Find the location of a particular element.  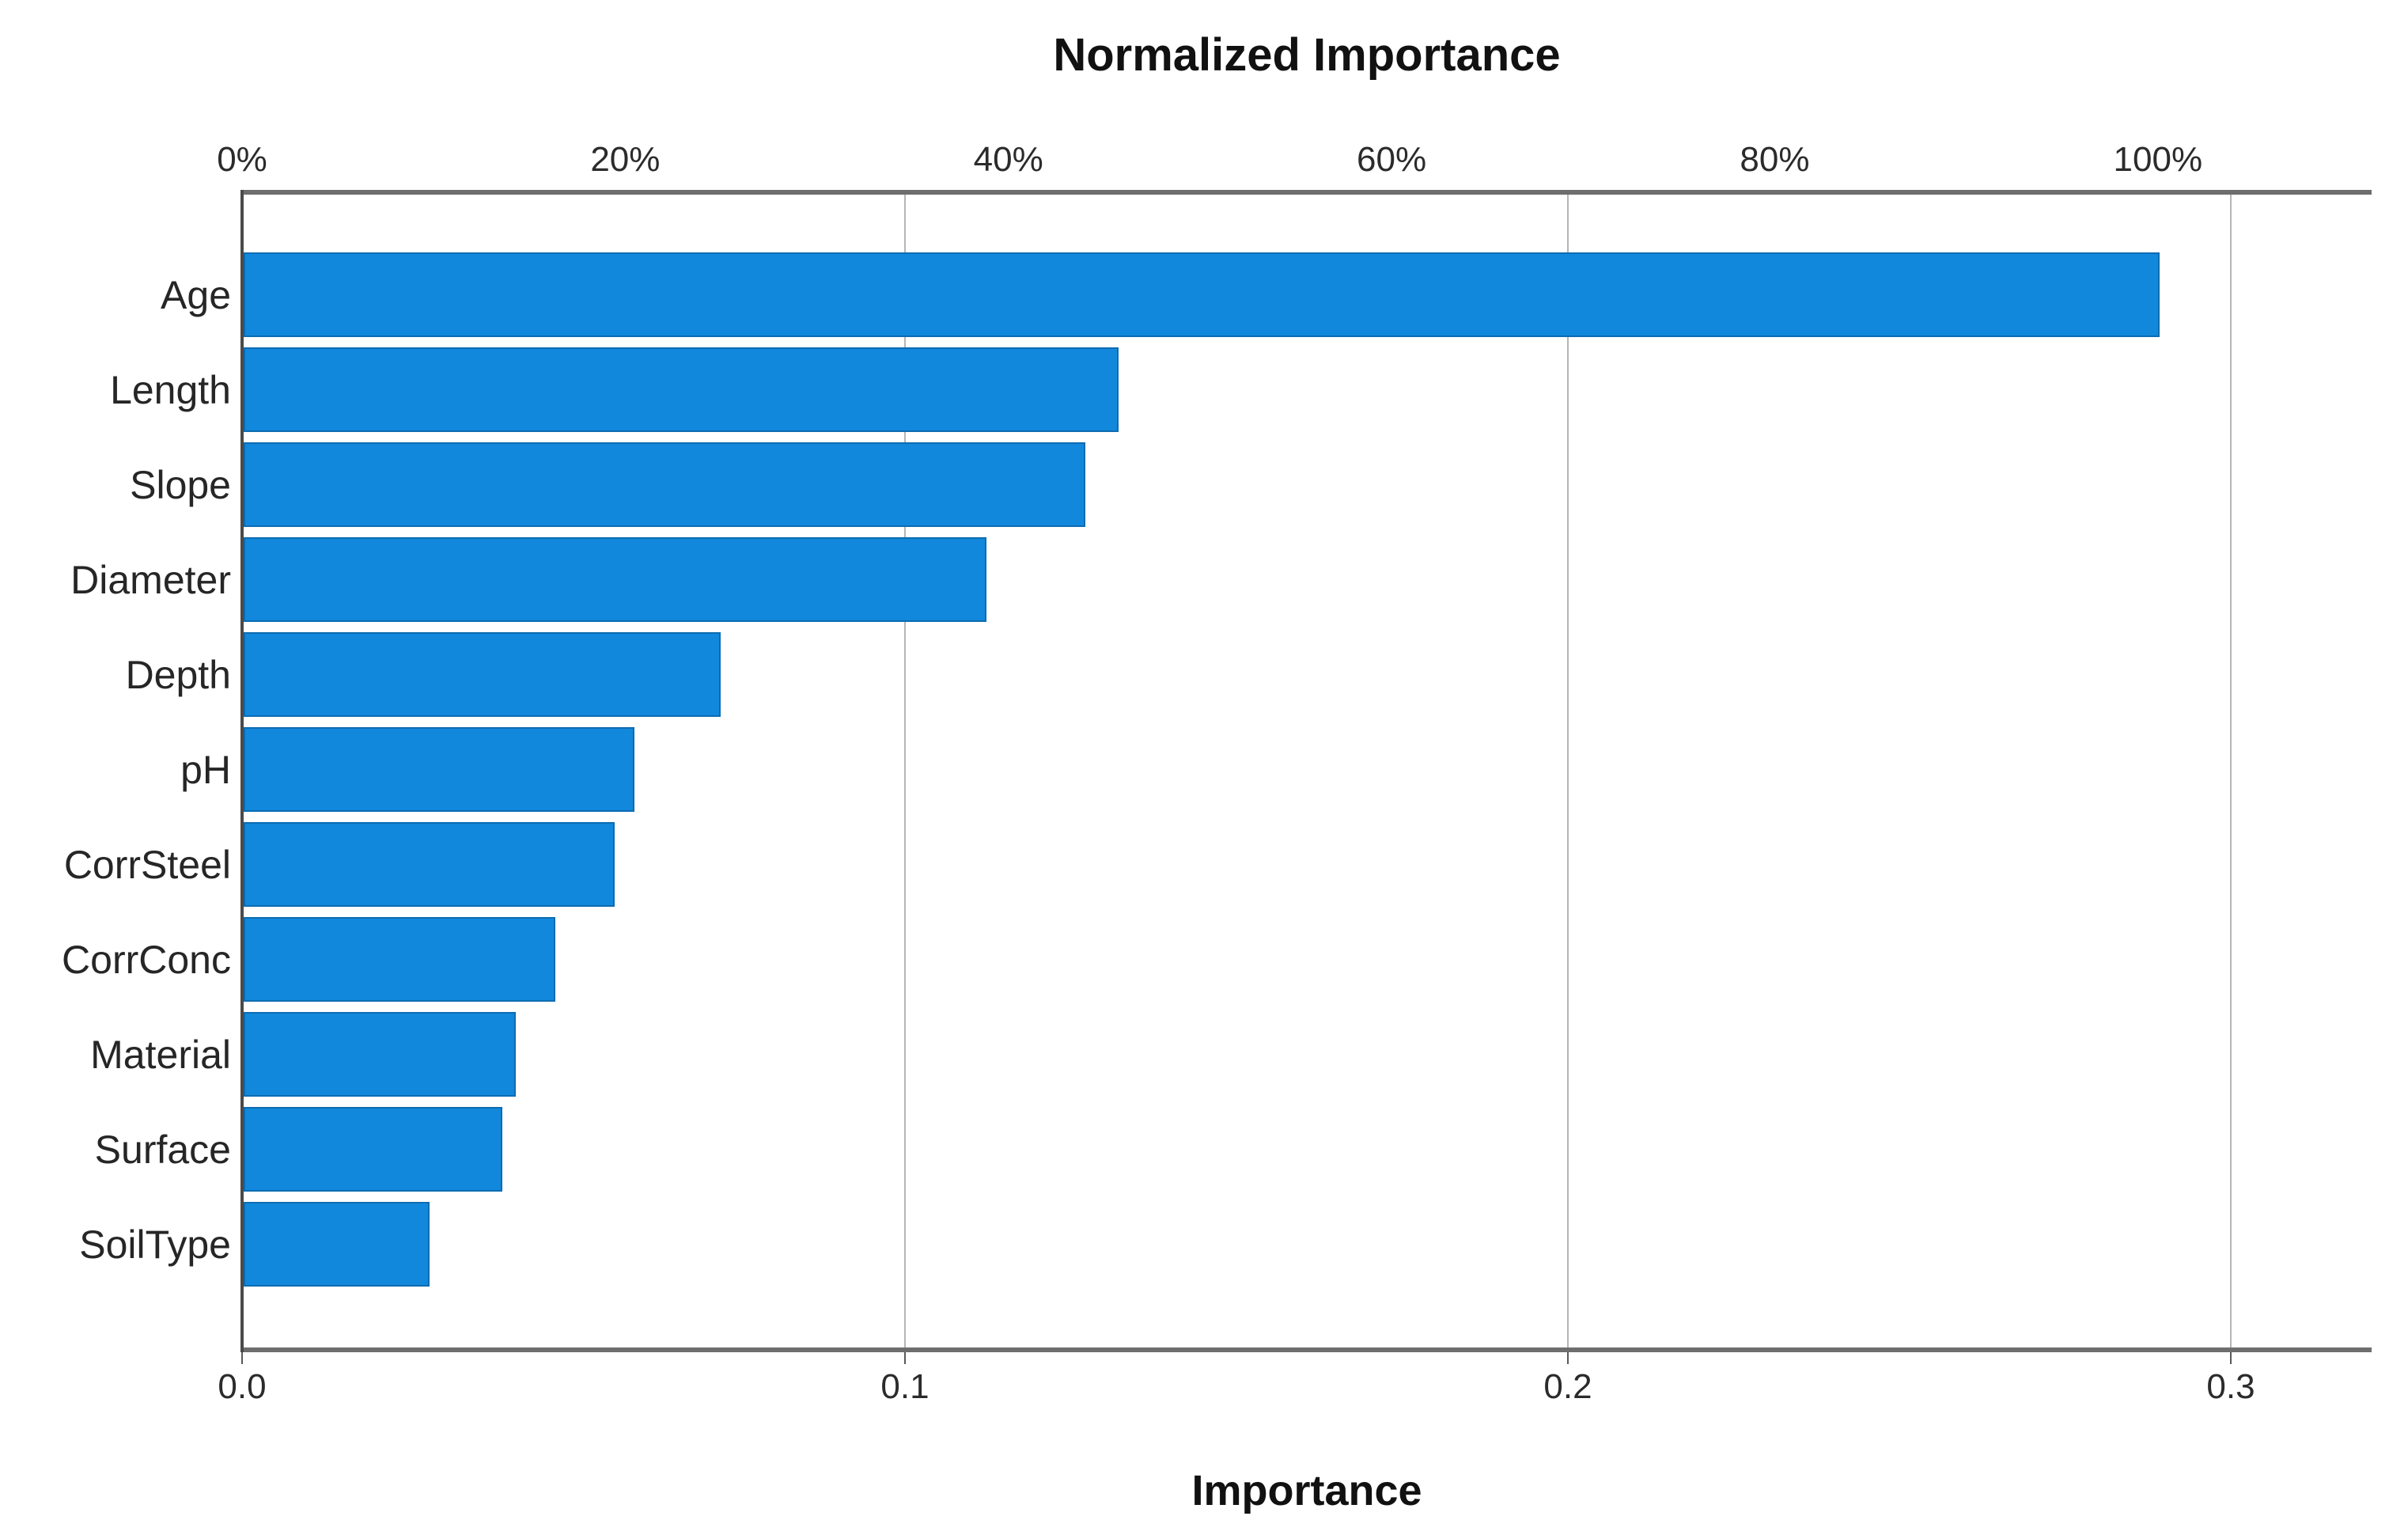

plot-bottom-border is located at coordinates (1306, 1349).